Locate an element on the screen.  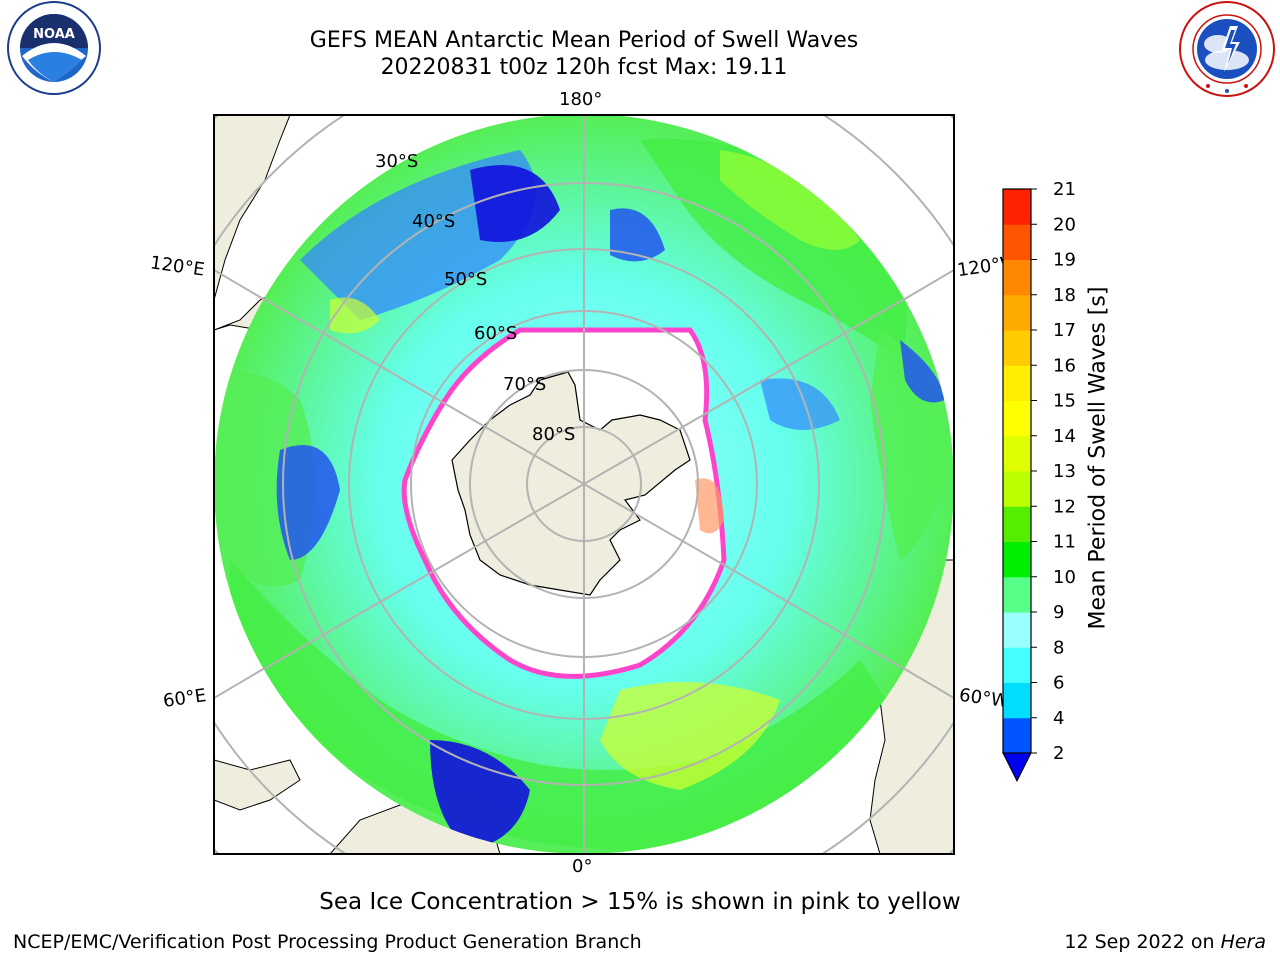
lat-label-60s: 60°S is located at coordinates (496, 333).